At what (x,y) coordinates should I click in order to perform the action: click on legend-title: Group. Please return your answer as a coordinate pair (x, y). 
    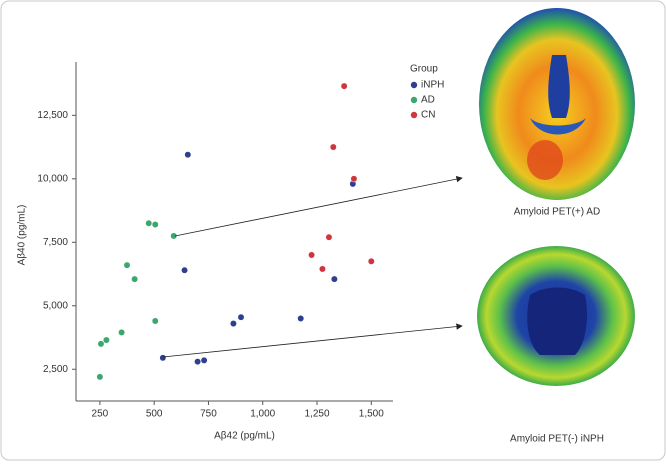
    Looking at the image, I should click on (424, 69).